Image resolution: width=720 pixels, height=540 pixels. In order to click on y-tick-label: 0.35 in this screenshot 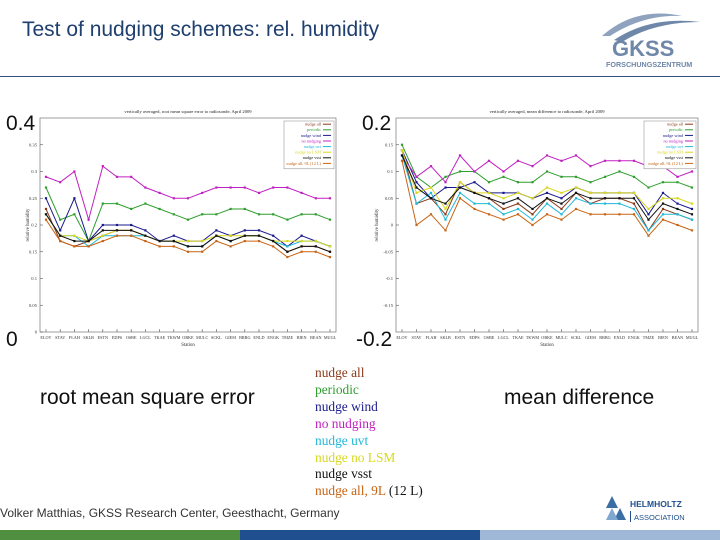, I will do `click(33, 144)`.